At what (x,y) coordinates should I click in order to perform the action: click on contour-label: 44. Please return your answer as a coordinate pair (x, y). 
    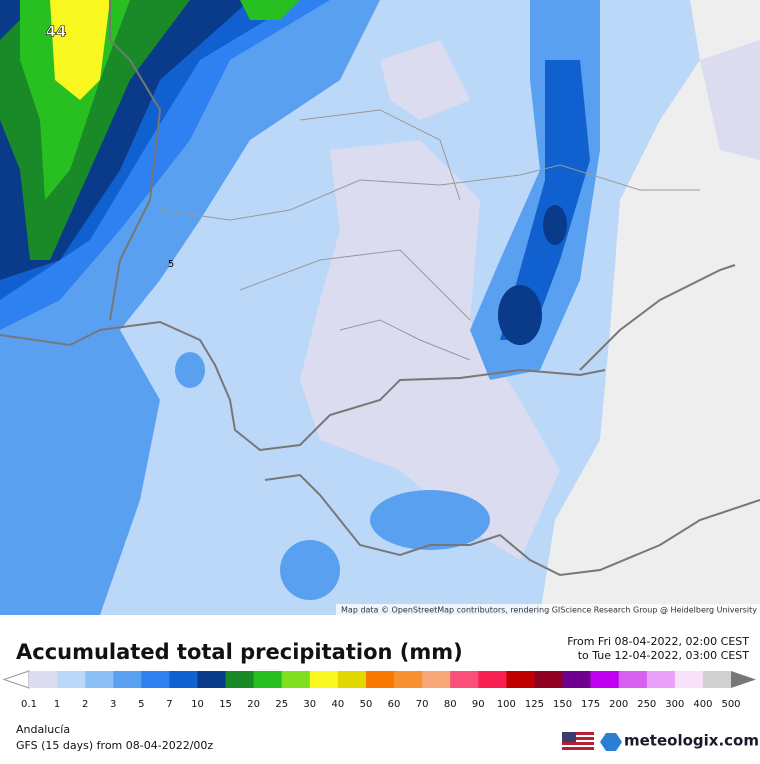
    Looking at the image, I should click on (56, 32).